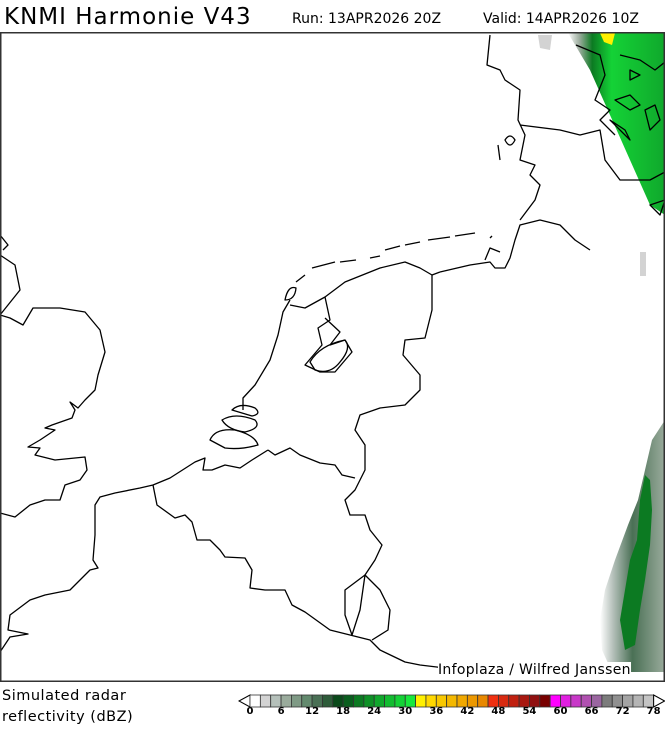  What do you see at coordinates (653, 711) in the screenshot?
I see `colorbar-tick-label: 78` at bounding box center [653, 711].